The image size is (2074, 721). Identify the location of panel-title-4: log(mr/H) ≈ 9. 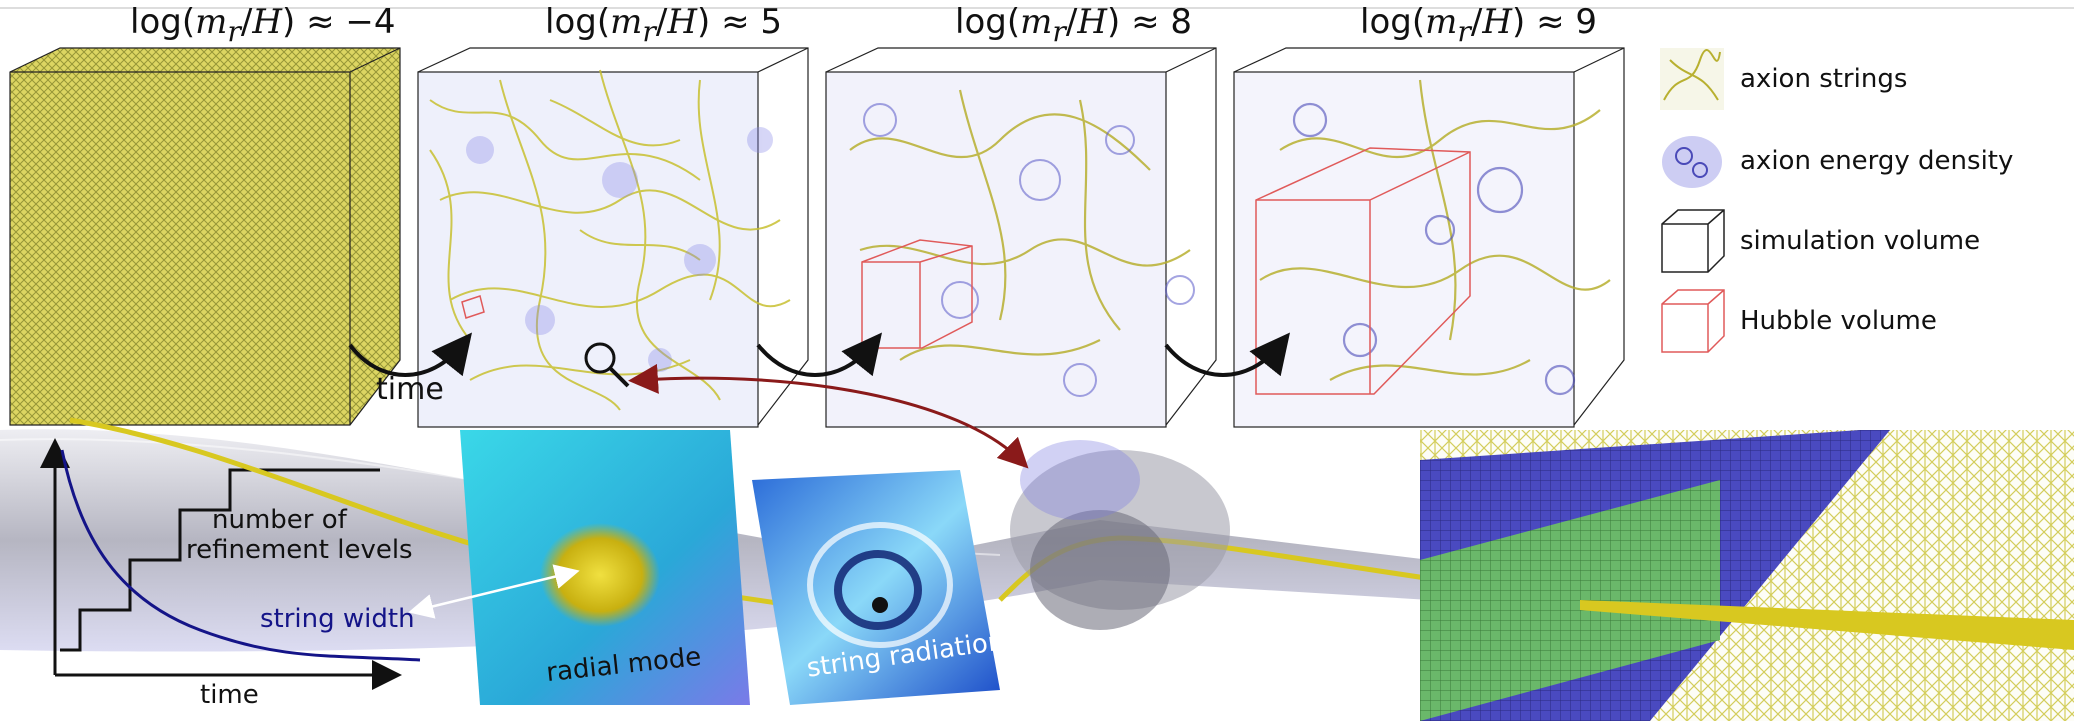
(1479, 25).